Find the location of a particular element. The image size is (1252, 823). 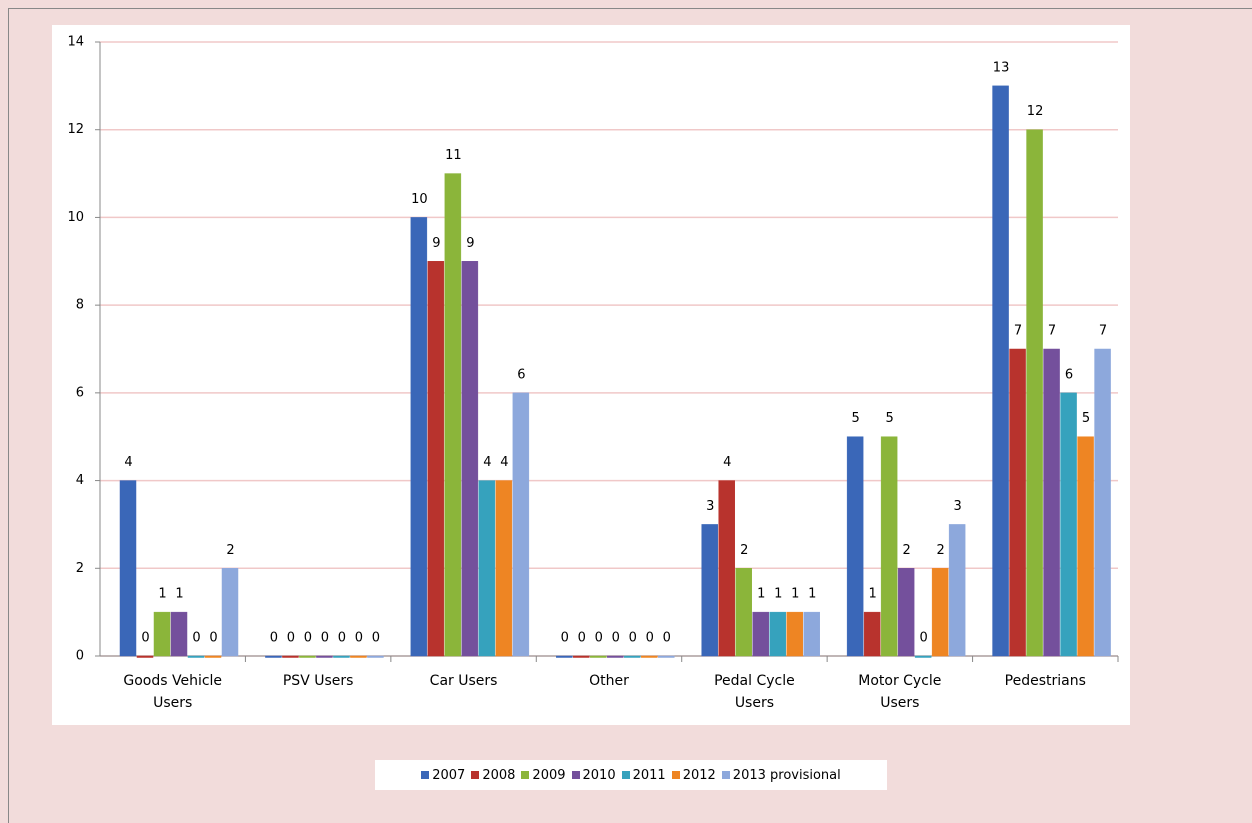

y-tick-label: 6 is located at coordinates (80, 392).